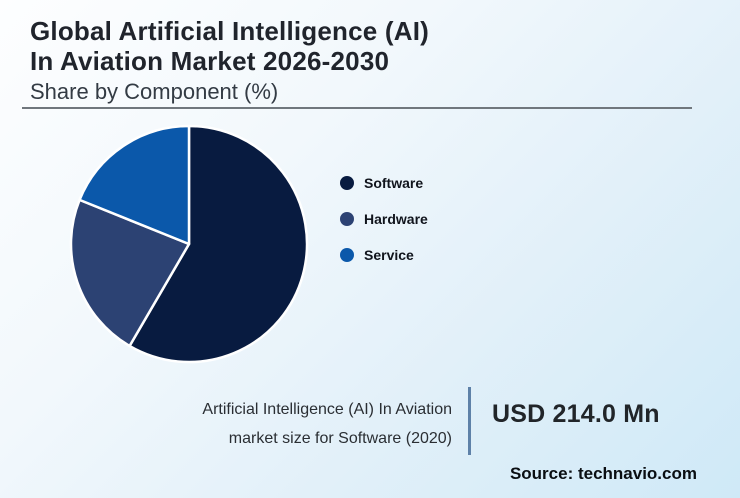  What do you see at coordinates (134, 185) in the screenshot?
I see `pie-slice-service` at bounding box center [134, 185].